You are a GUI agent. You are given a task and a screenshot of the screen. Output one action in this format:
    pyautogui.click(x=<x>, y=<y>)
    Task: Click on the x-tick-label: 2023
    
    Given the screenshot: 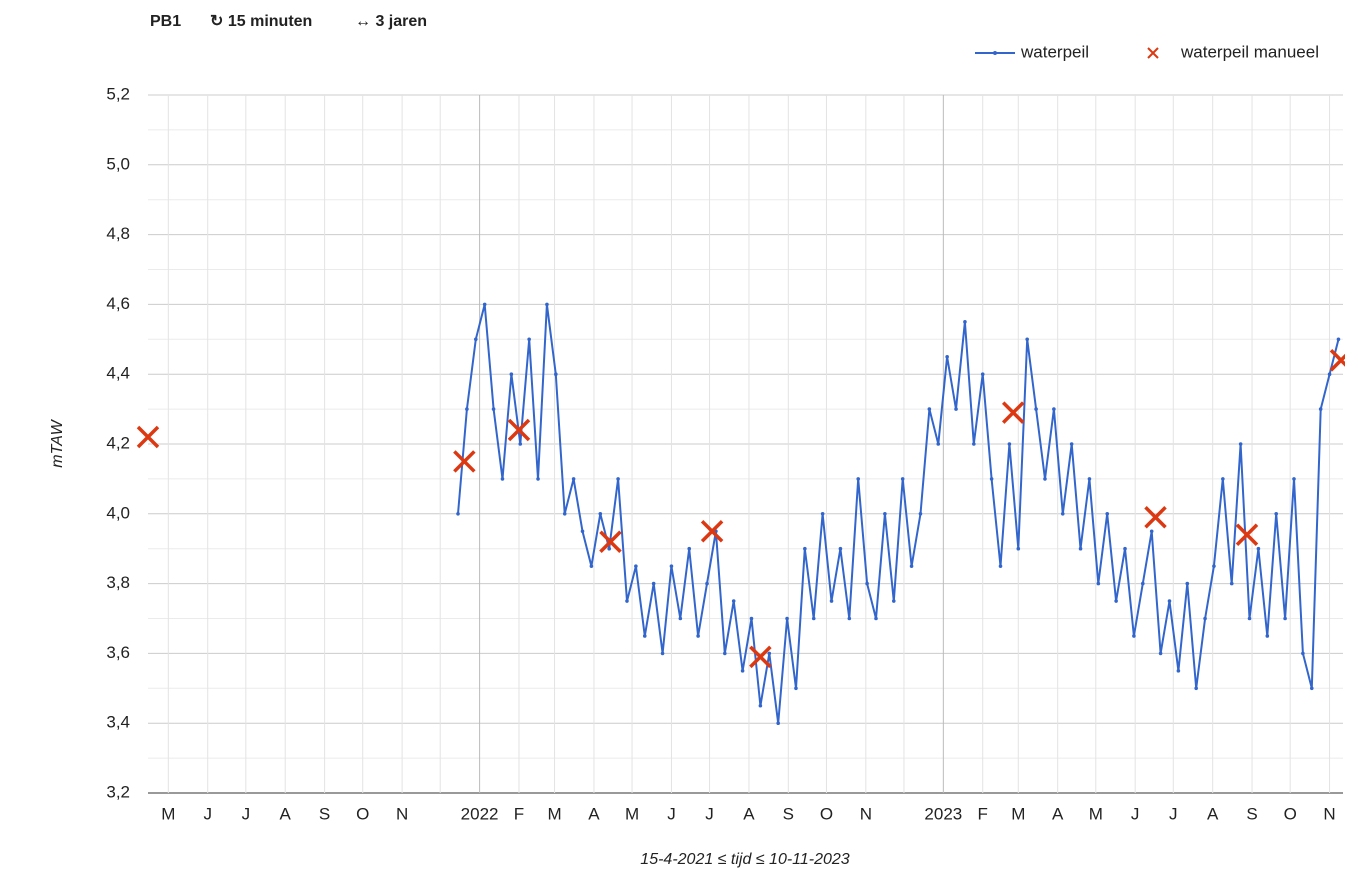 What is the action you would take?
    pyautogui.click(x=943, y=813)
    